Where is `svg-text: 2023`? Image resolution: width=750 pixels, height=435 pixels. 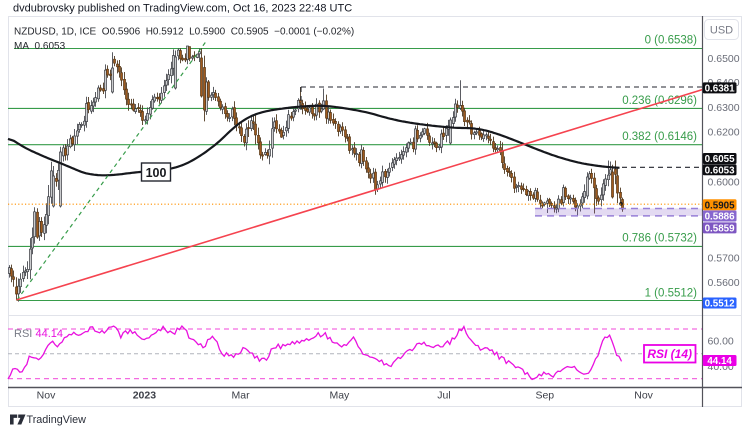
svg-text: 2023 is located at coordinates (145, 396).